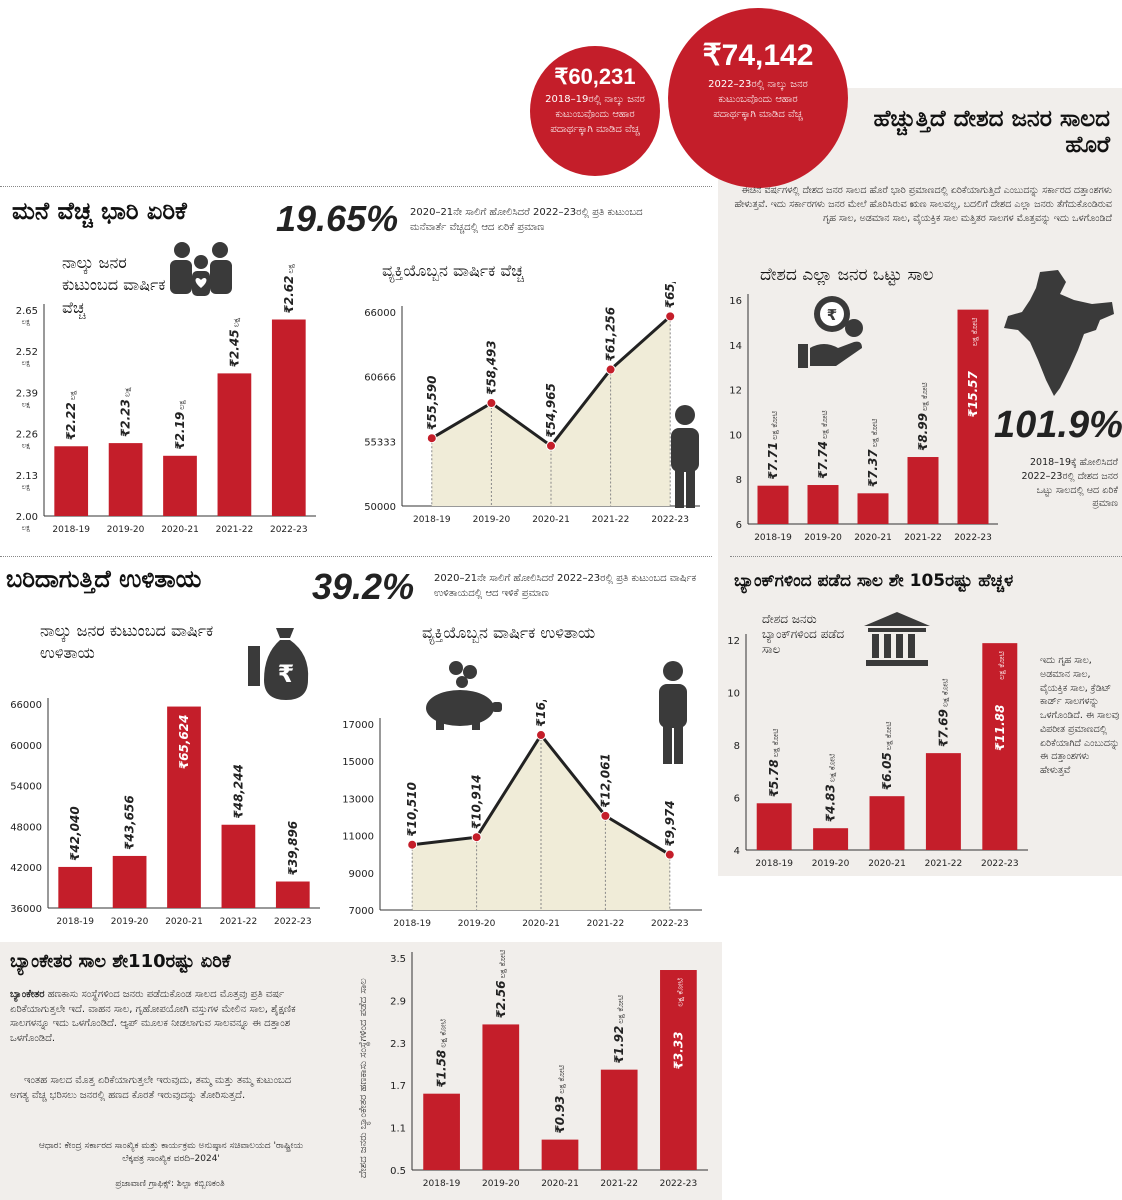  What do you see at coordinates (293, 848) in the screenshot?
I see `data-label: ₹39,896` at bounding box center [293, 848].